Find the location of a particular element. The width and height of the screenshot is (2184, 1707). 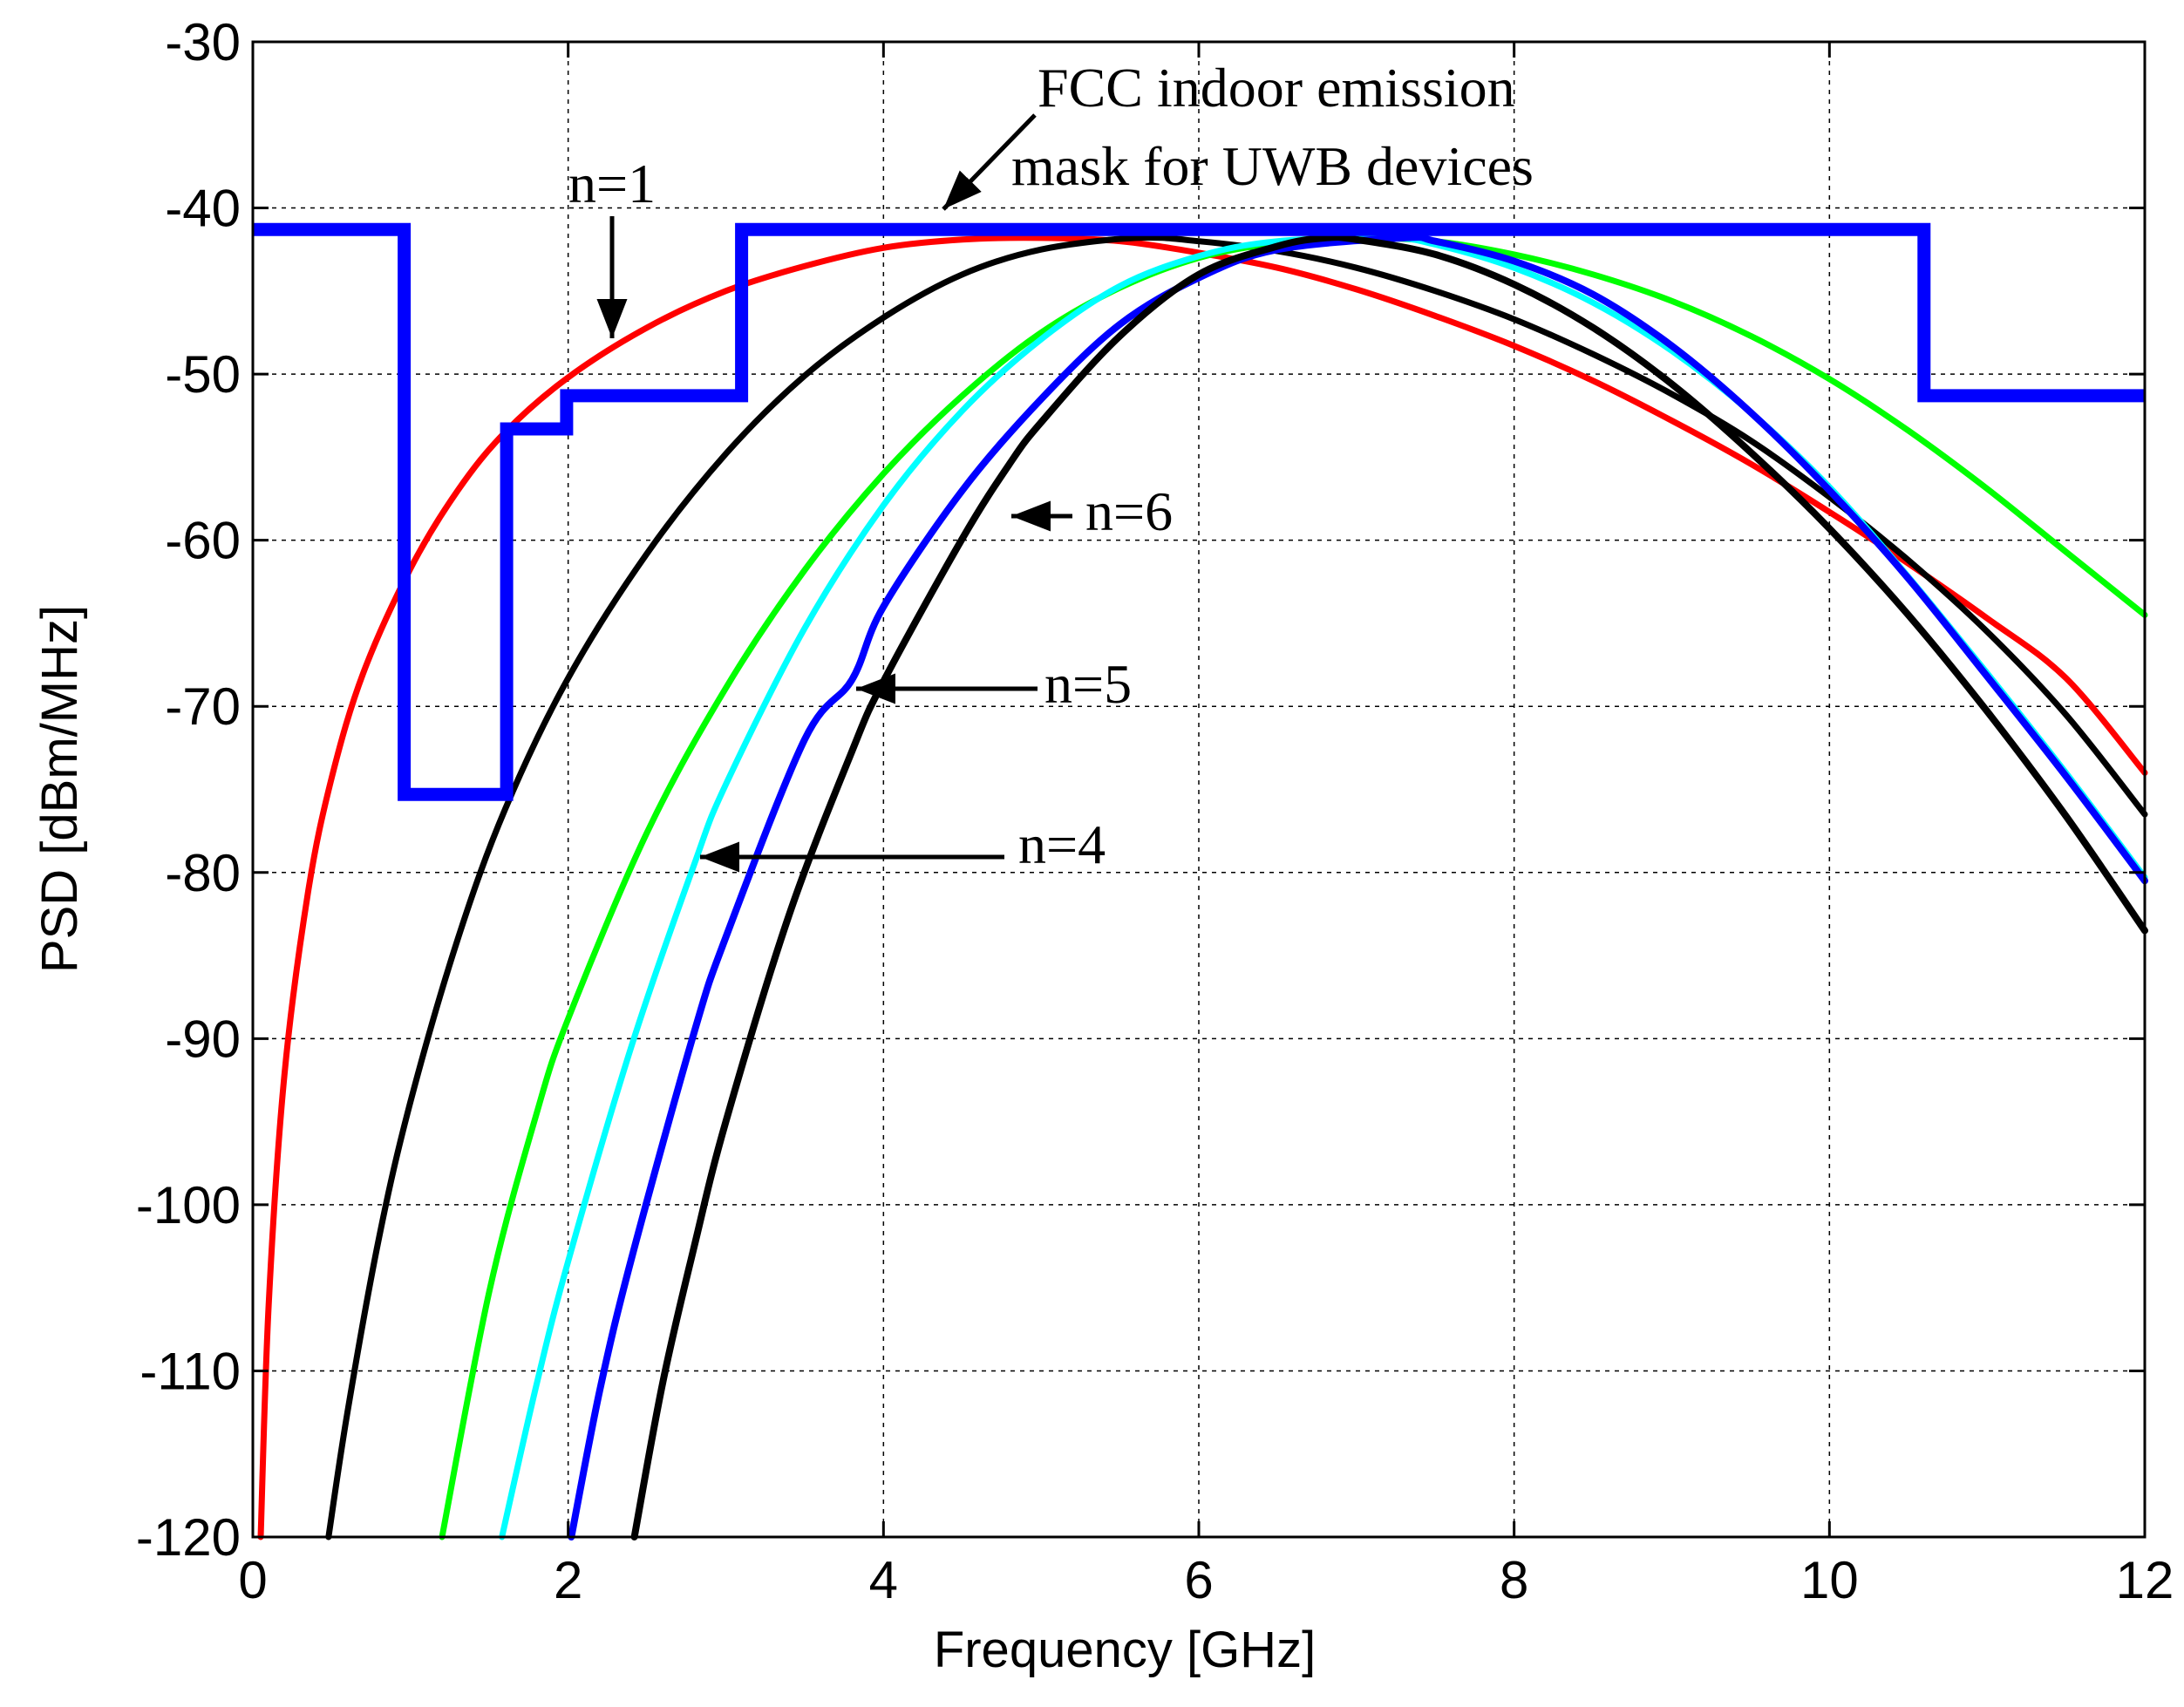

n4-annotation: n=4 is located at coordinates (1062, 844).